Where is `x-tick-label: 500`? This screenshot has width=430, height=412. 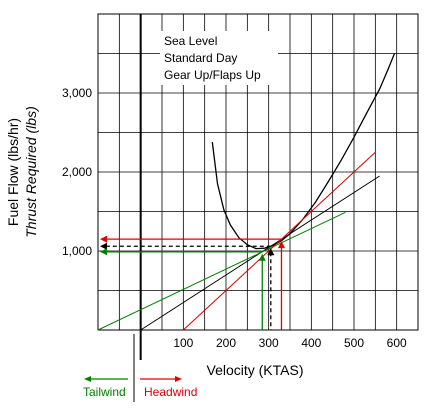
x-tick-label: 500 is located at coordinates (354, 343).